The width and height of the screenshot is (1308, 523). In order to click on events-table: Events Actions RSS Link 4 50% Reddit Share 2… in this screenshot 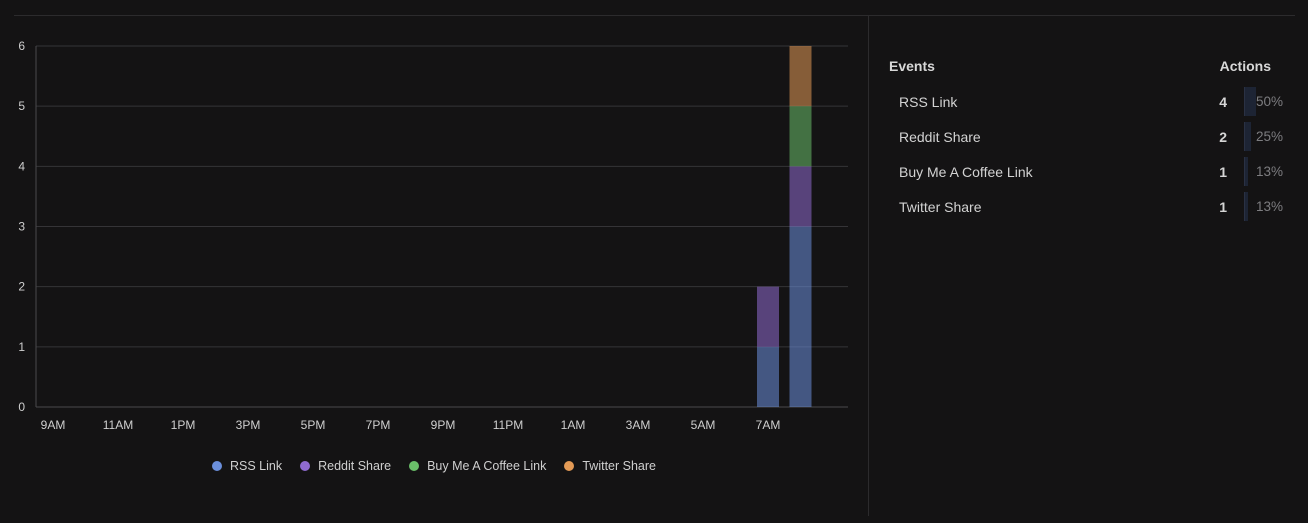, I will do `click(1087, 141)`.